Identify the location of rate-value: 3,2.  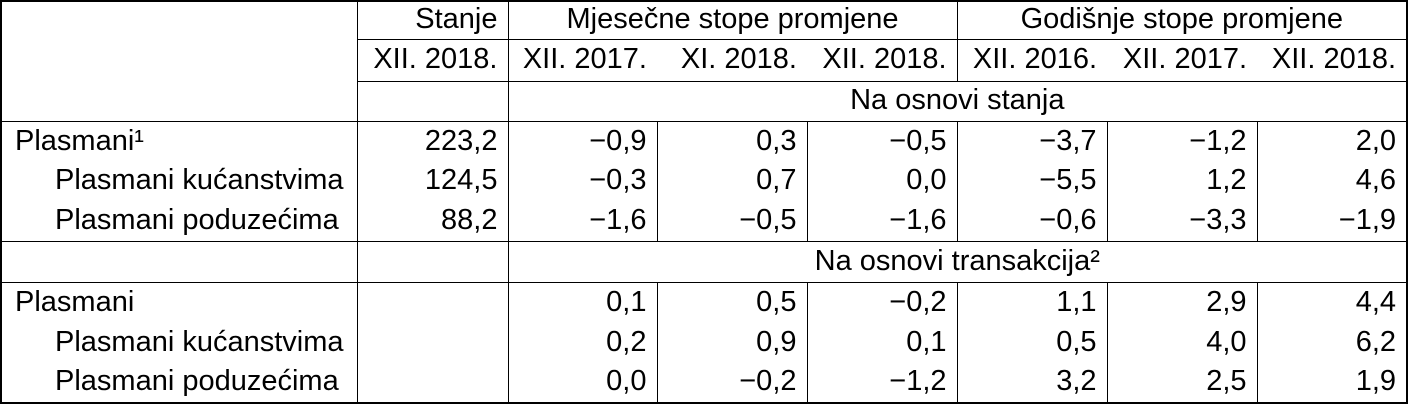
(1032, 382).